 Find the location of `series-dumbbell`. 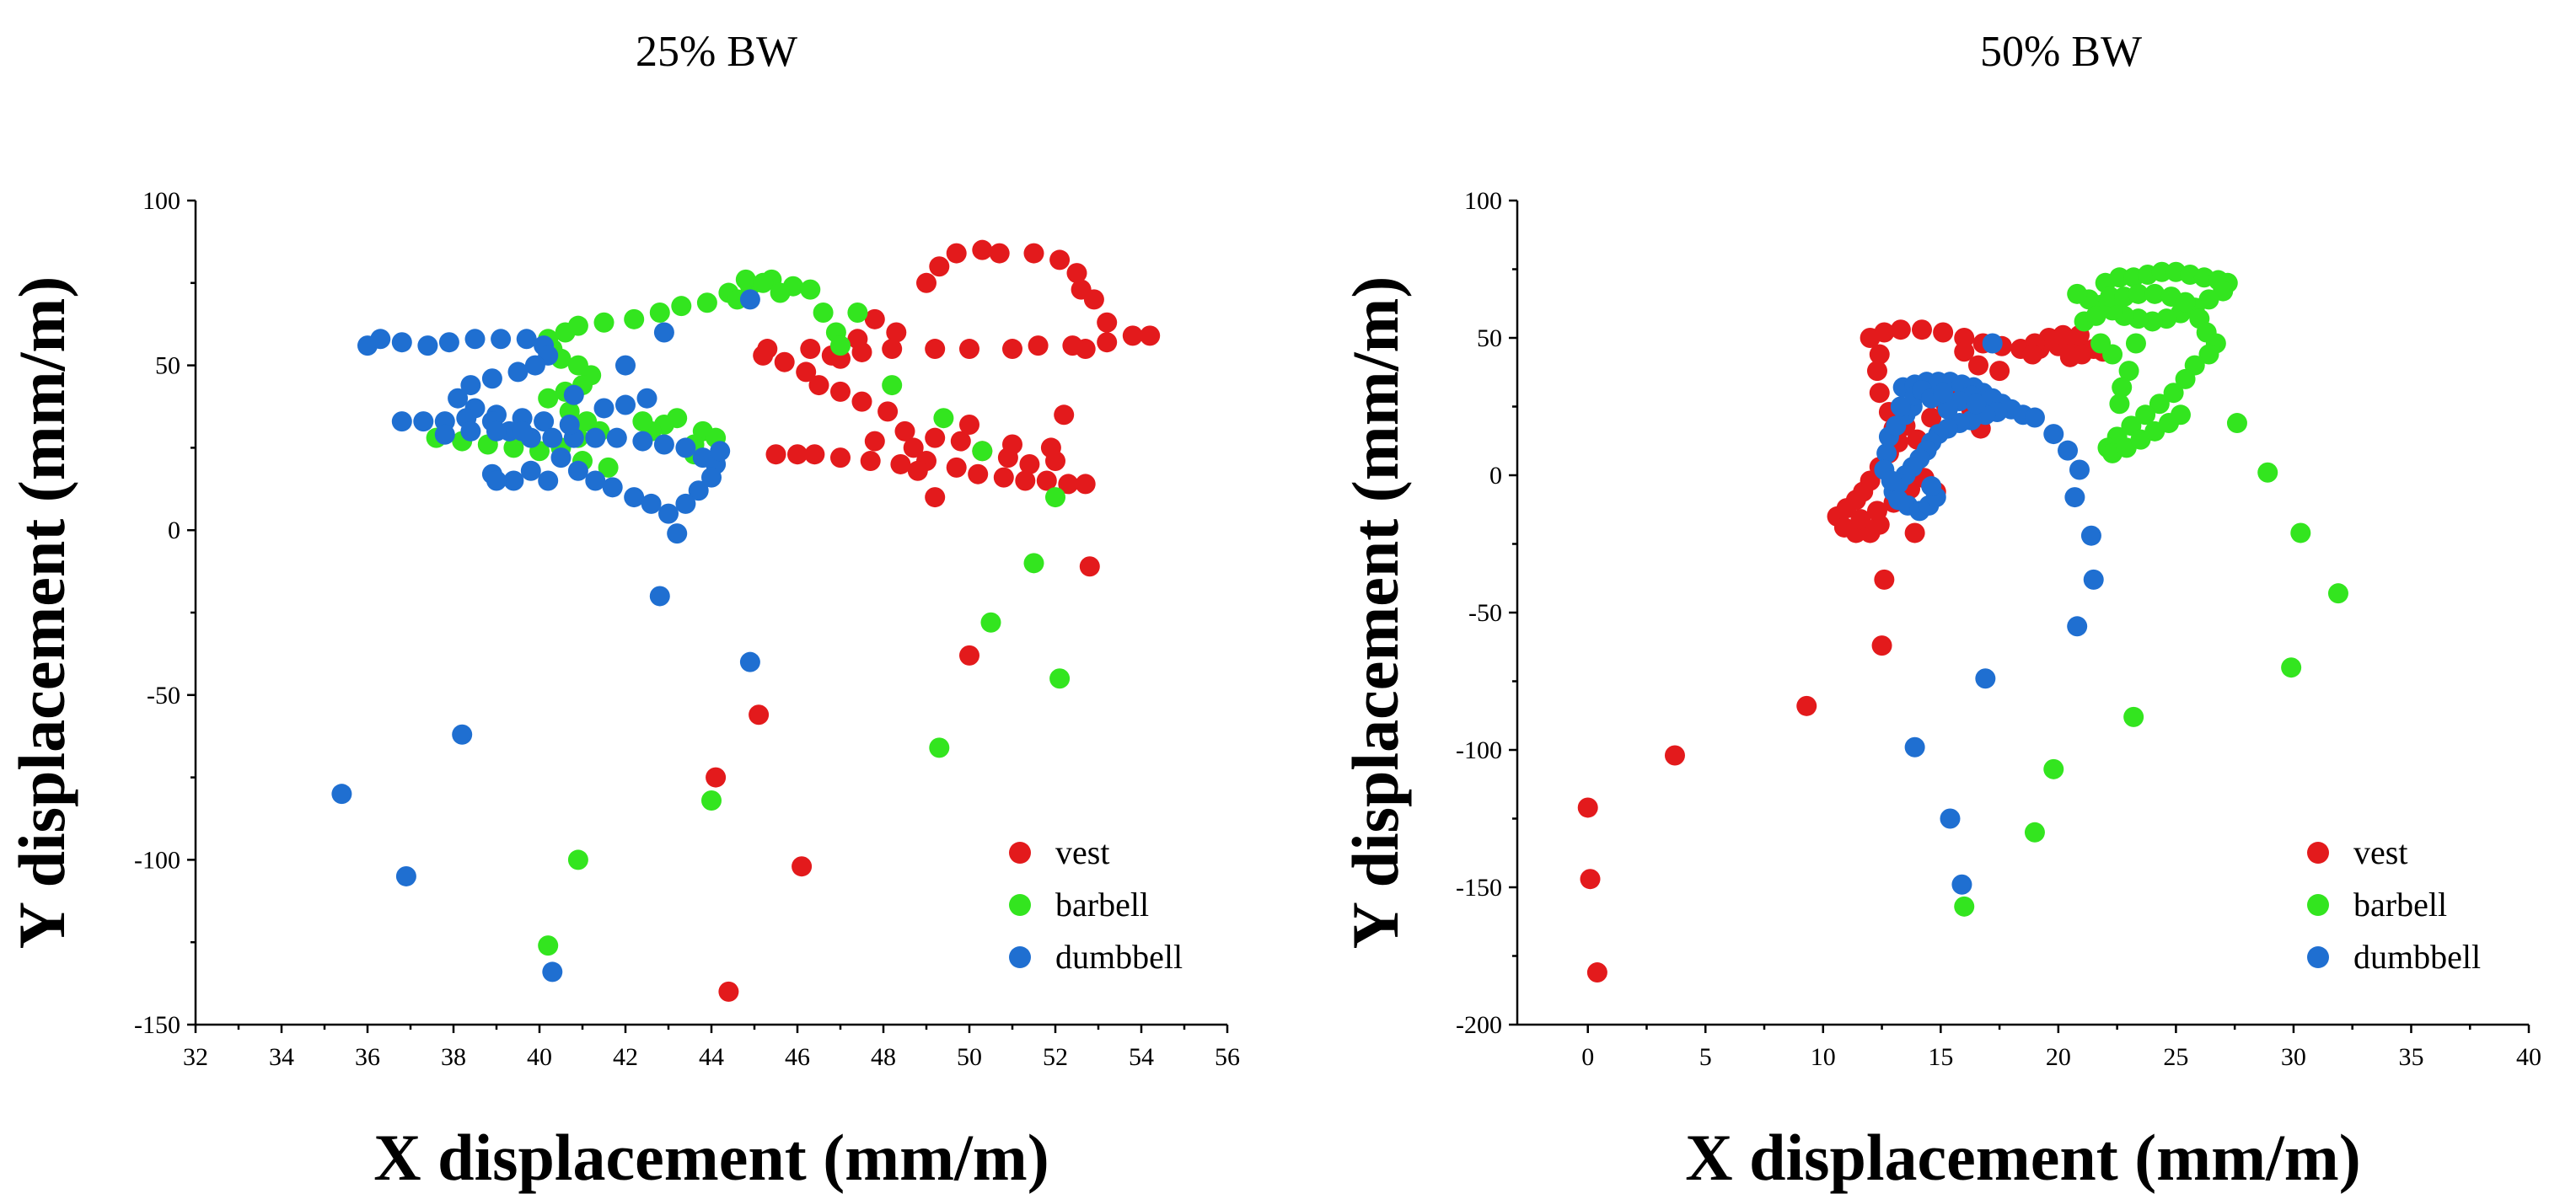

series-dumbbell is located at coordinates (545, 636).